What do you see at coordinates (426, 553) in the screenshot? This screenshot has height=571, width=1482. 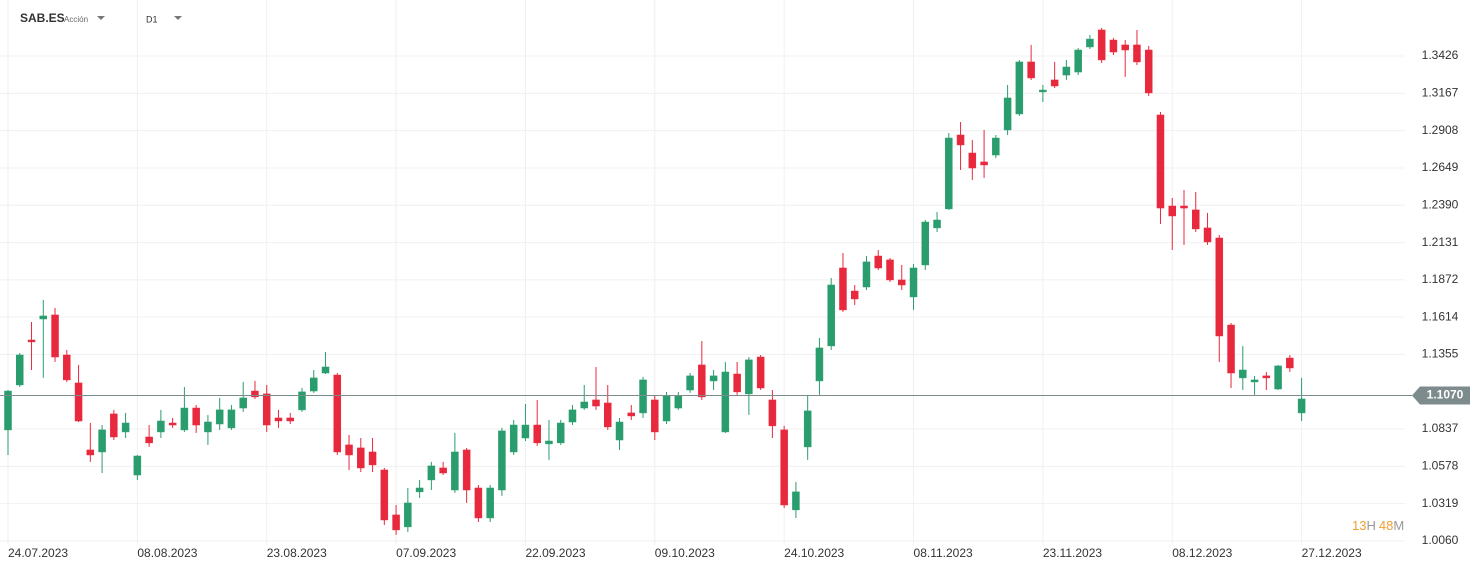 I see `x-tick-label: 07.09.2023` at bounding box center [426, 553].